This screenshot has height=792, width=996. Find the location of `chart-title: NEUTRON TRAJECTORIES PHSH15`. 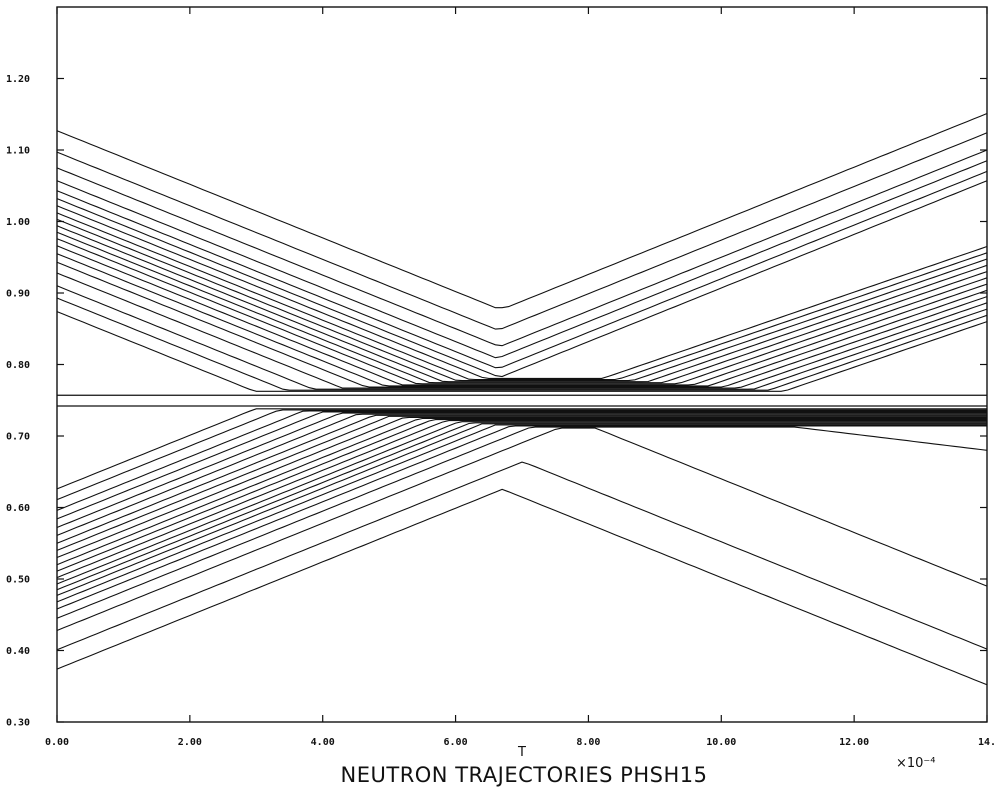

chart-title: NEUTRON TRAJECTORIES PHSH15 is located at coordinates (524, 775).